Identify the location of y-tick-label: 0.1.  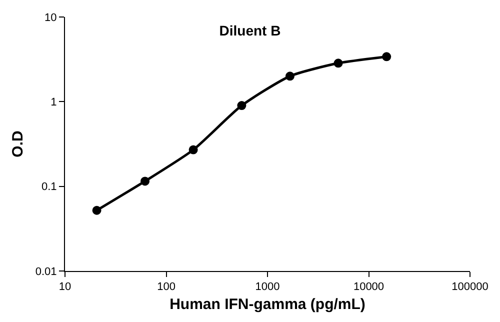
(49, 187).